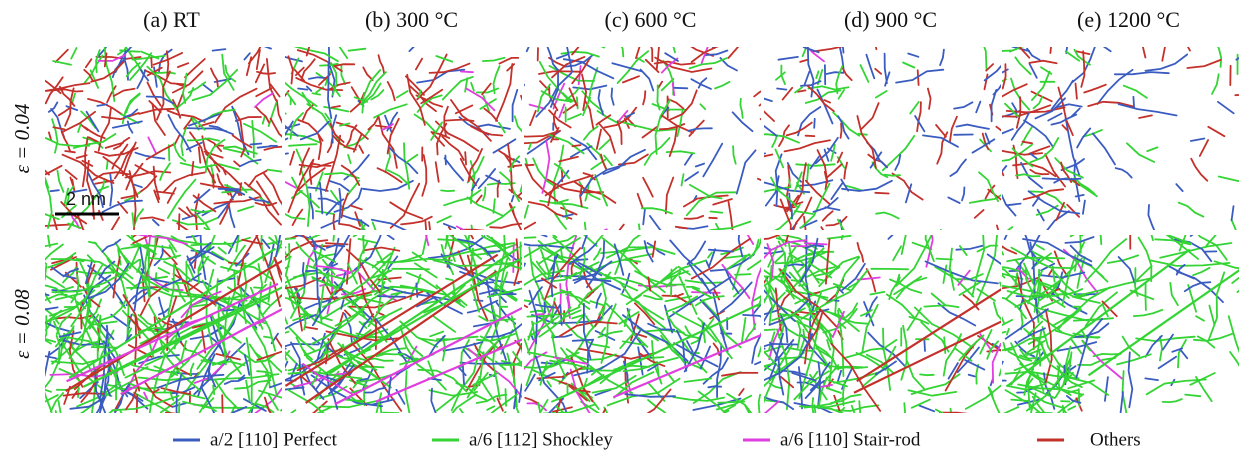  I want to click on panel, so click(1120, 324).